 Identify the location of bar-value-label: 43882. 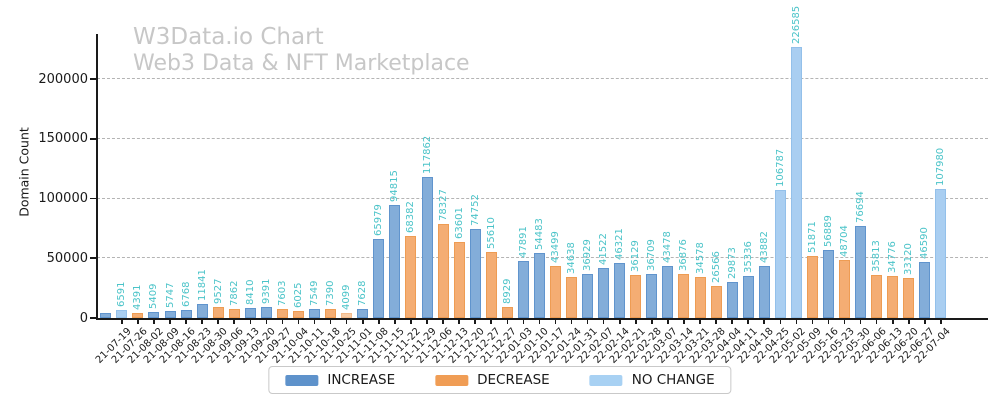
(764, 246).